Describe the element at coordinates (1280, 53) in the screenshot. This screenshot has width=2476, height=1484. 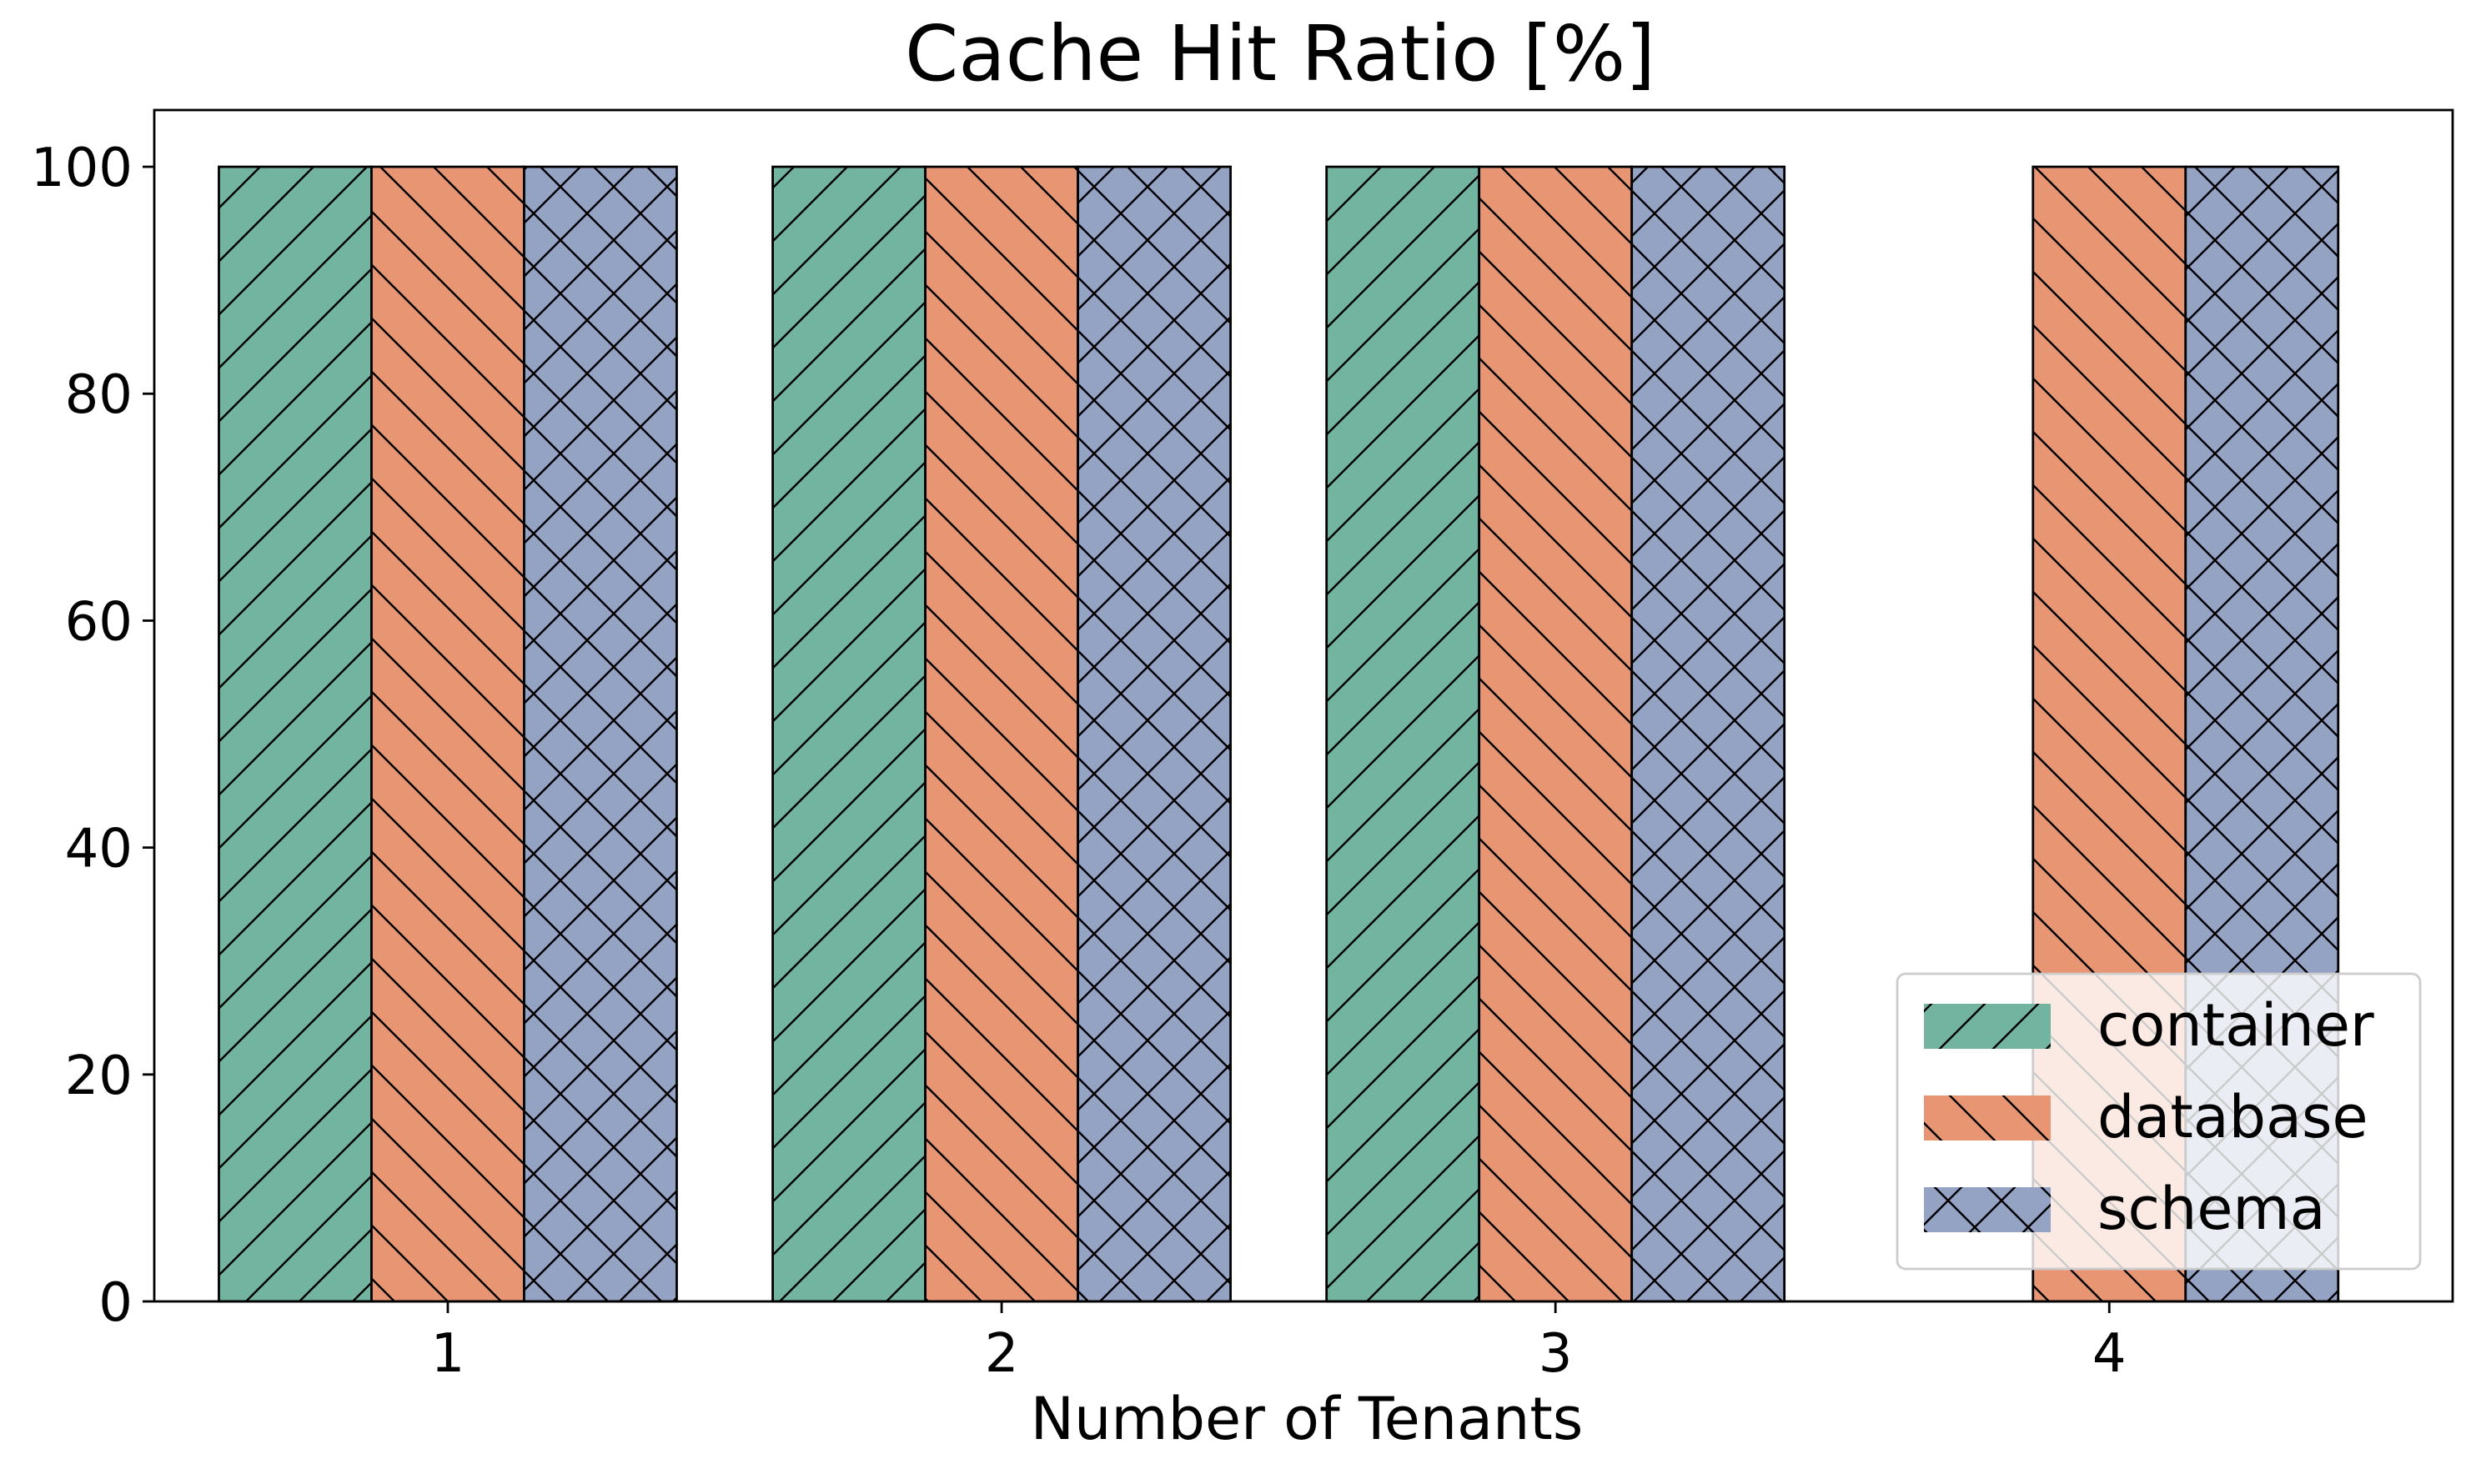
I see `chart-title: Cache Hit Ratio [%]` at that location.